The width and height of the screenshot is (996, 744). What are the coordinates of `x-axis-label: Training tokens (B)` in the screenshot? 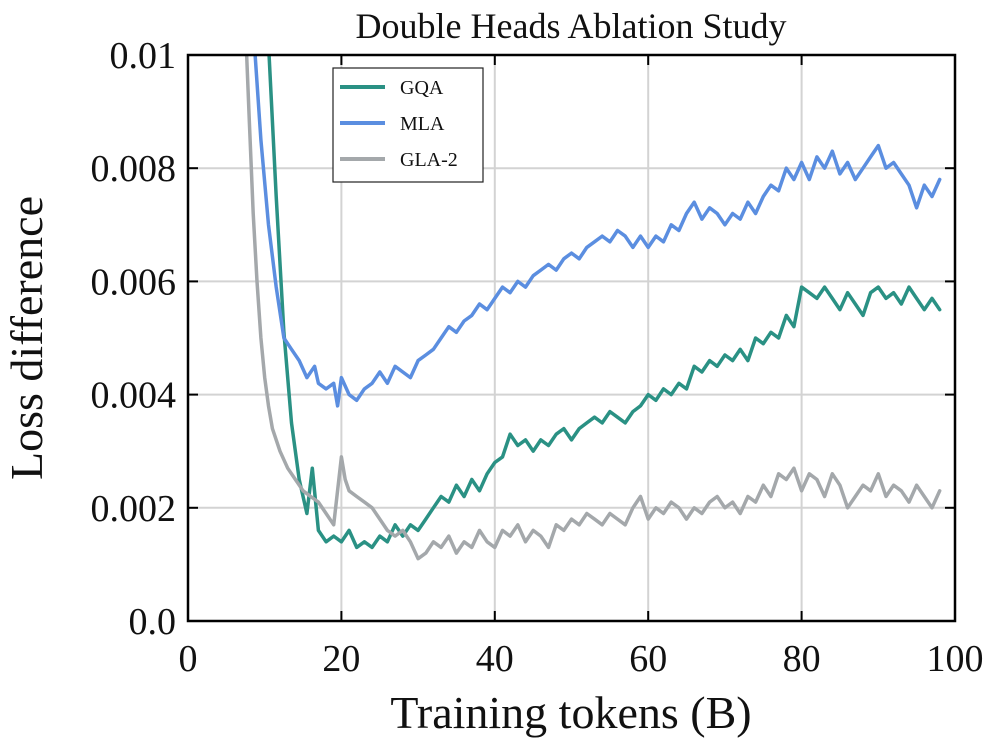 It's located at (570, 712).